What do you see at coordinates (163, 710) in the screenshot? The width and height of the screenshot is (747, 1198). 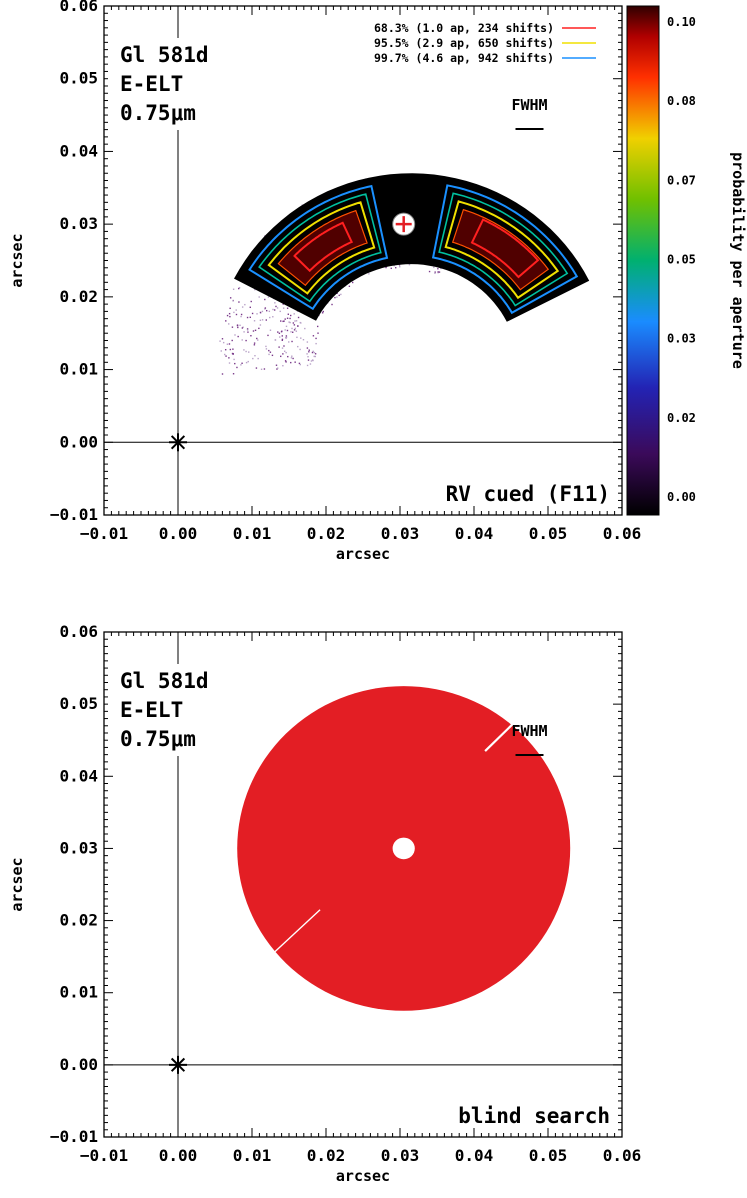 I see `annotation-bg` at bounding box center [163, 710].